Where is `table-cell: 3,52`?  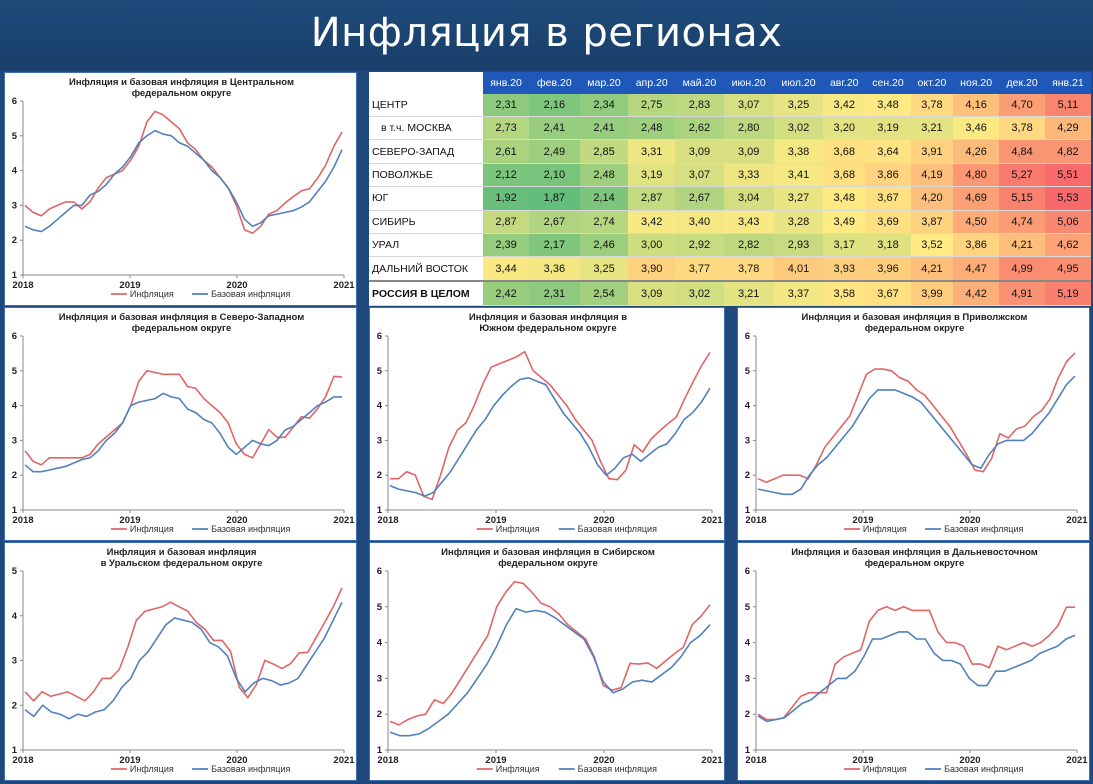 table-cell: 3,52 is located at coordinates (931, 245).